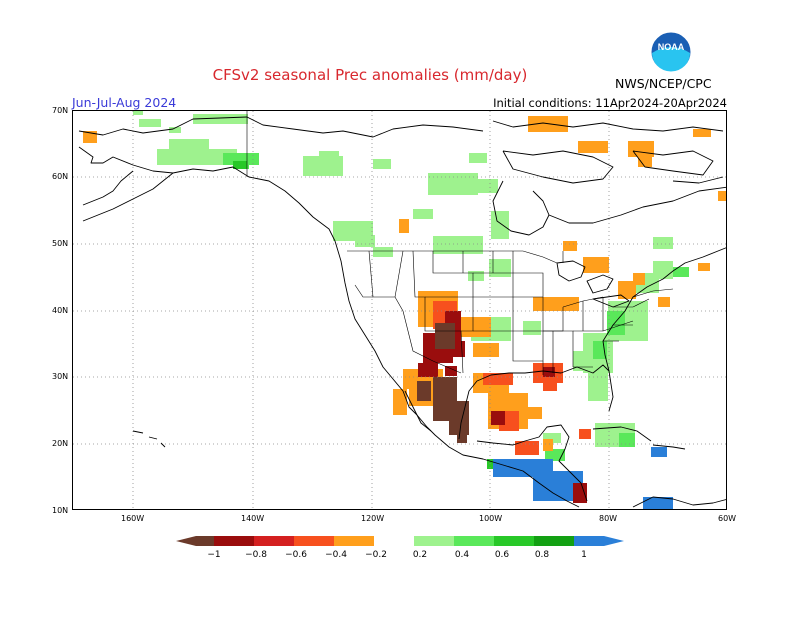  What do you see at coordinates (376, 555) in the screenshot?
I see `colorbar-tick: −0.2` at bounding box center [376, 555].